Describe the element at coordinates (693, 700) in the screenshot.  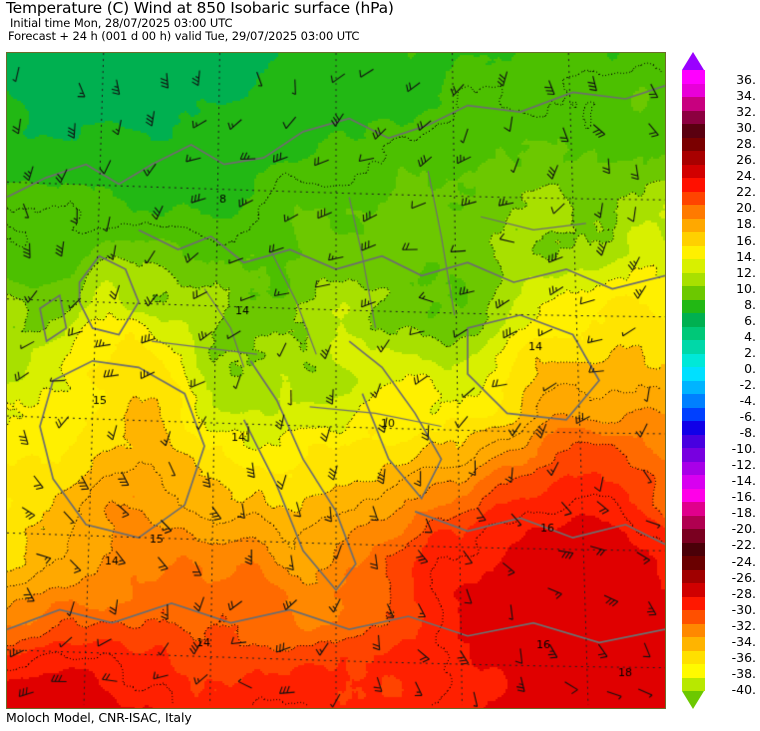
I see `colorbar-under-arrow` at that location.